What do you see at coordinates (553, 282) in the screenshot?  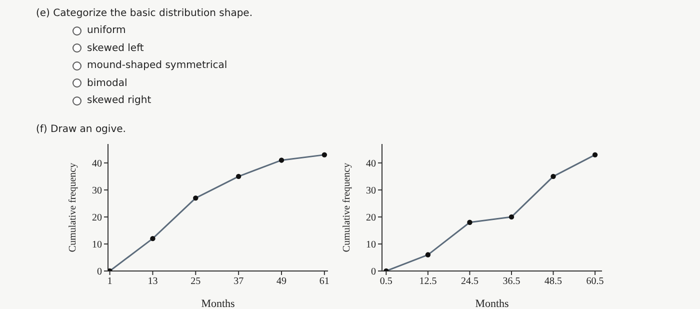 I see `x-tick-label: 48.5` at bounding box center [553, 282].